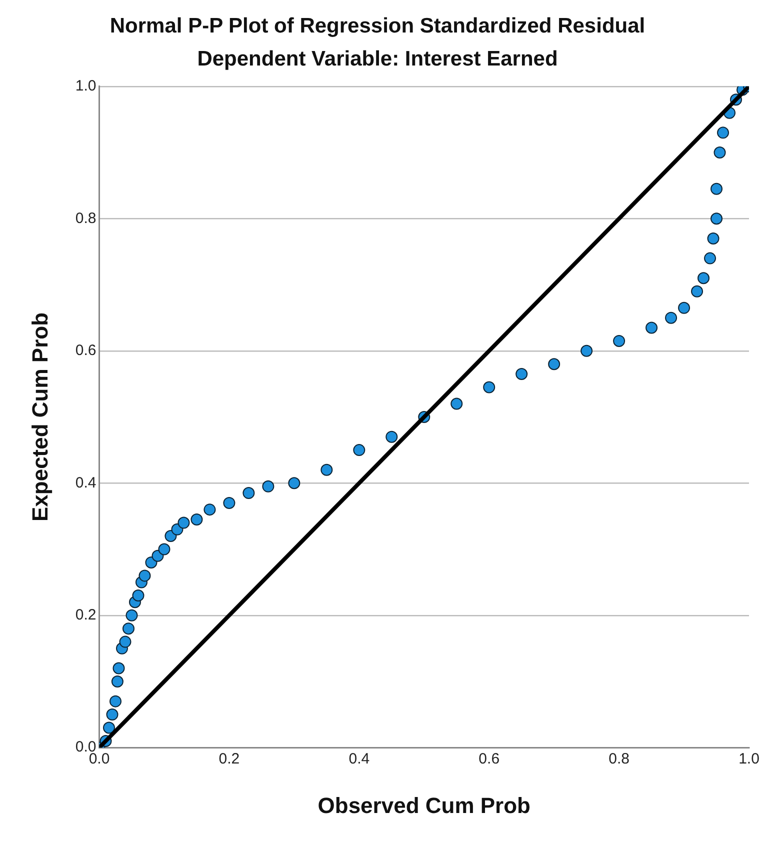  What do you see at coordinates (619, 759) in the screenshot?
I see `x-tick-label: 0.8` at bounding box center [619, 759].